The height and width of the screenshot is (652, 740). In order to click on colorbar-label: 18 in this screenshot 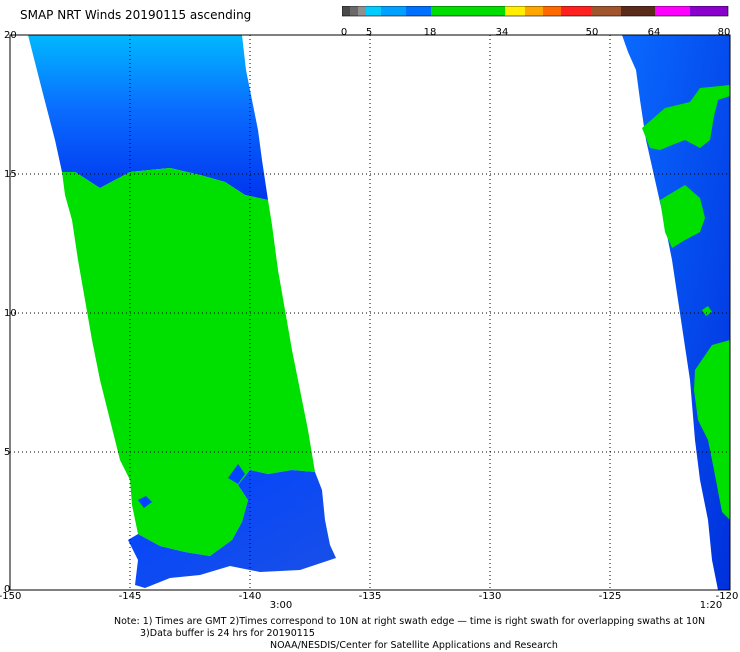, I will do `click(430, 32)`.